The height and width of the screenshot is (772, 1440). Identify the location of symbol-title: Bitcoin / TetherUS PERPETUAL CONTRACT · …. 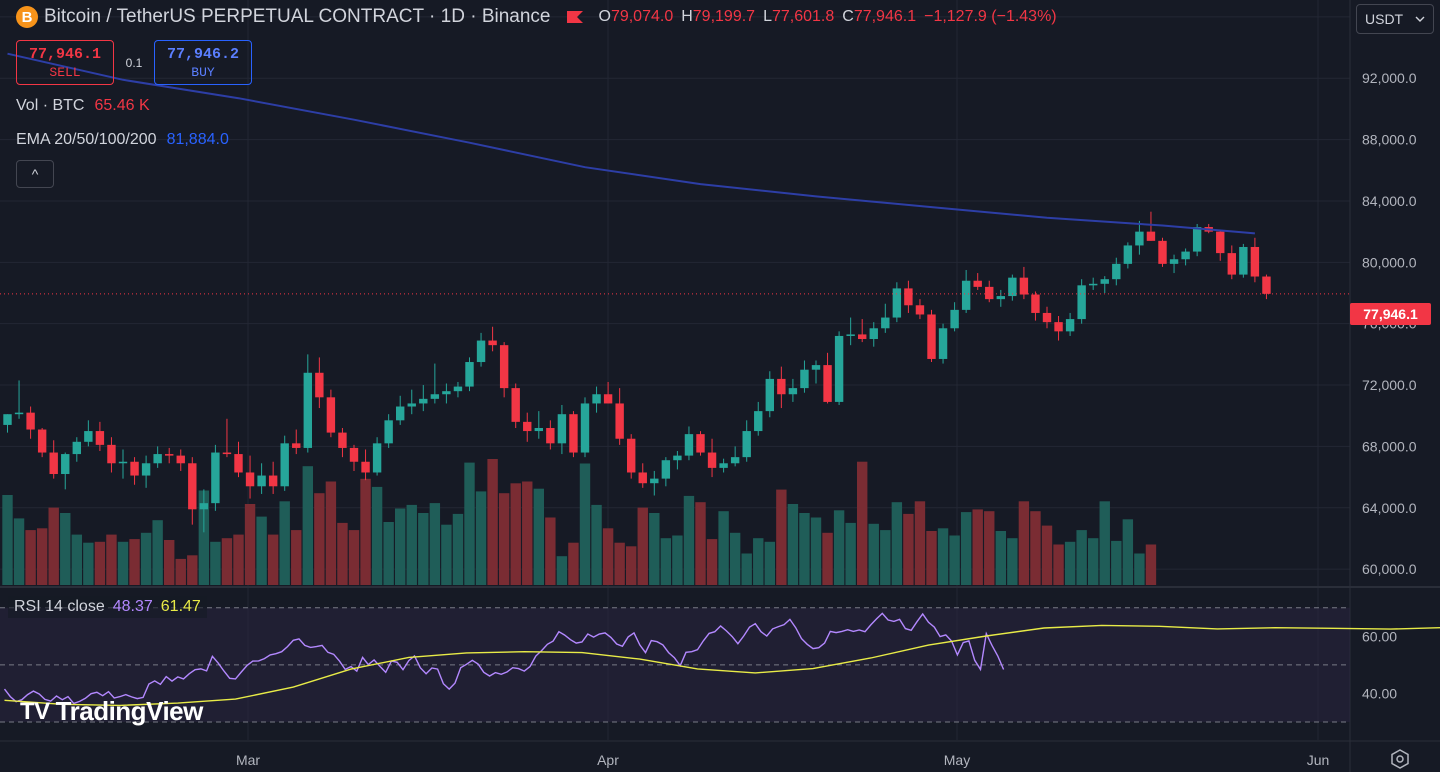
(297, 16).